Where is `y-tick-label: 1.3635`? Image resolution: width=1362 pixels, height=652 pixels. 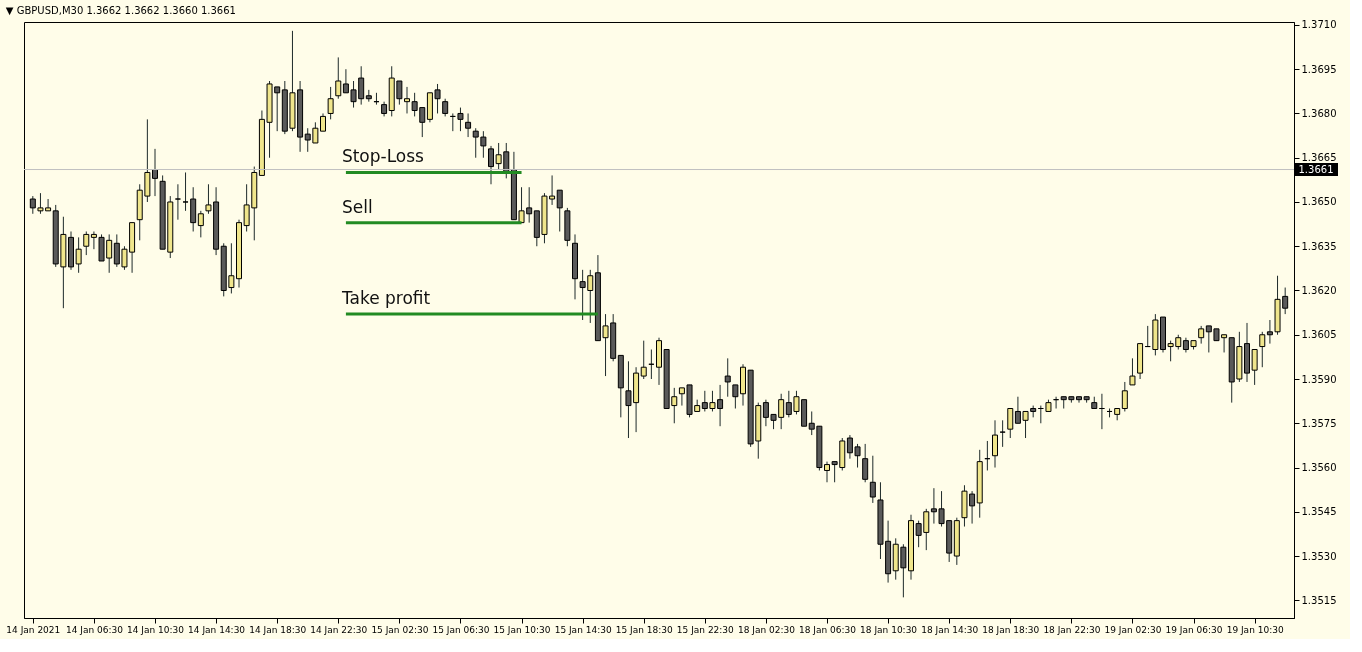
y-tick-label: 1.3635 is located at coordinates (1319, 246).